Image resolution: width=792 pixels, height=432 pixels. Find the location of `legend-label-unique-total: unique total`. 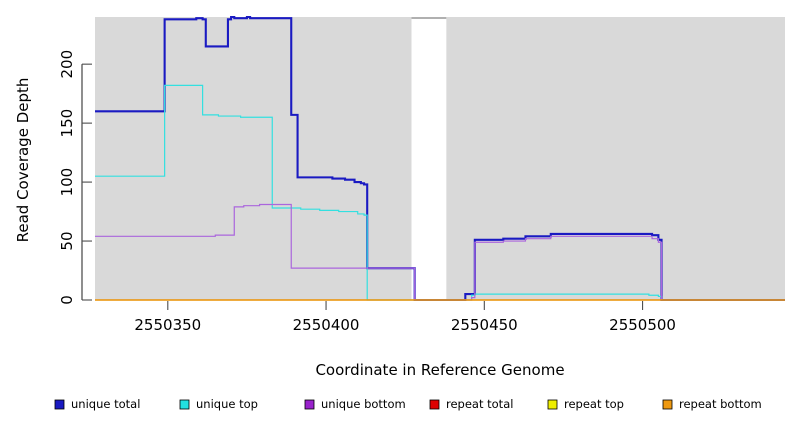

legend-label-unique-total: unique total is located at coordinates (105, 404).